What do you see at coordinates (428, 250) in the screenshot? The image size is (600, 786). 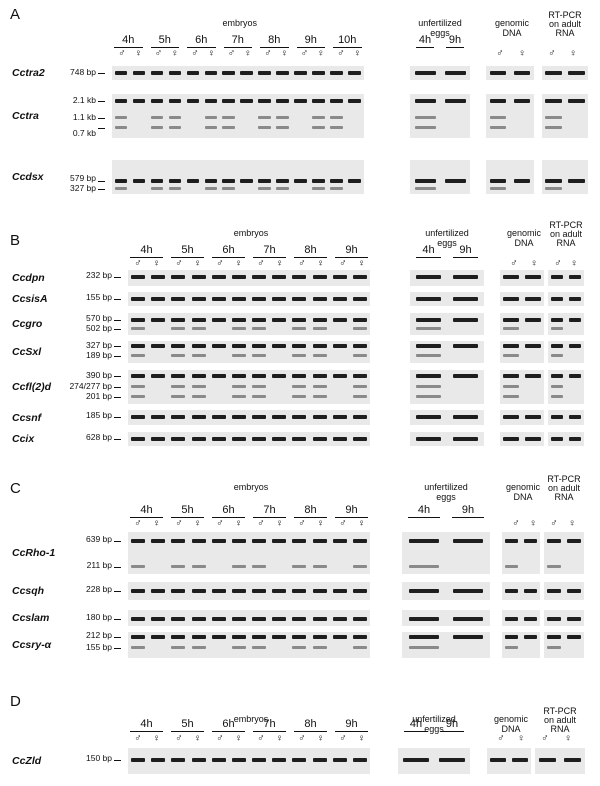 I see `unfertilized-timepoint: 4h` at bounding box center [428, 250].